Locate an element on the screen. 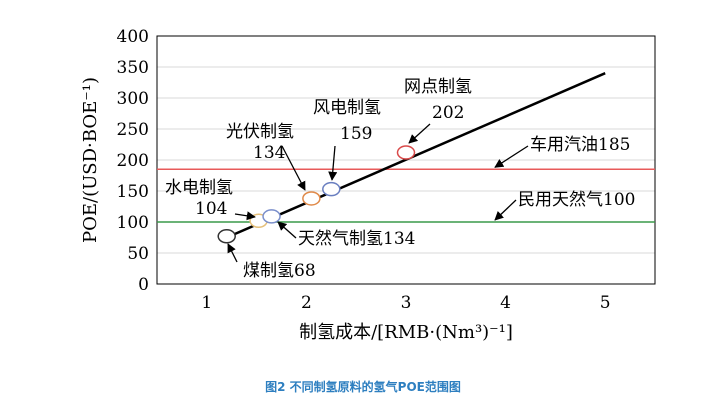 Image resolution: width=726 pixels, height=405 pixels. x-tick-label: 1 is located at coordinates (206, 303).